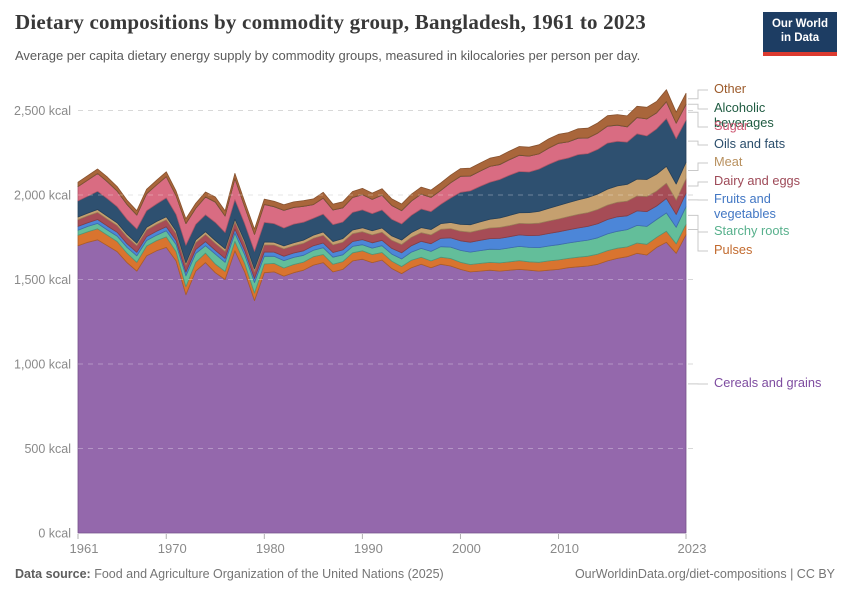 Image resolution: width=850 pixels, height=600 pixels. What do you see at coordinates (42, 280) in the screenshot?
I see `y-axis-label-1500: 1,500 kcal` at bounding box center [42, 280].